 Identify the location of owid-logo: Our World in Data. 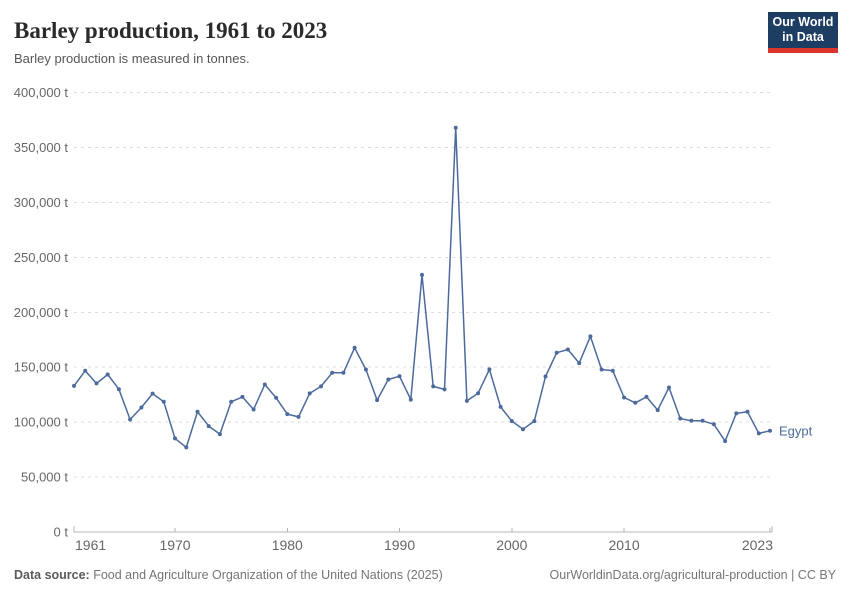
(803, 32).